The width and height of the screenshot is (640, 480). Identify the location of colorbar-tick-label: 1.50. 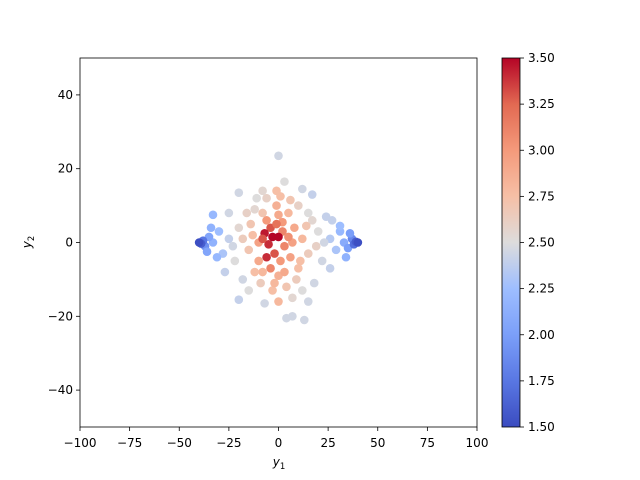
(541, 427).